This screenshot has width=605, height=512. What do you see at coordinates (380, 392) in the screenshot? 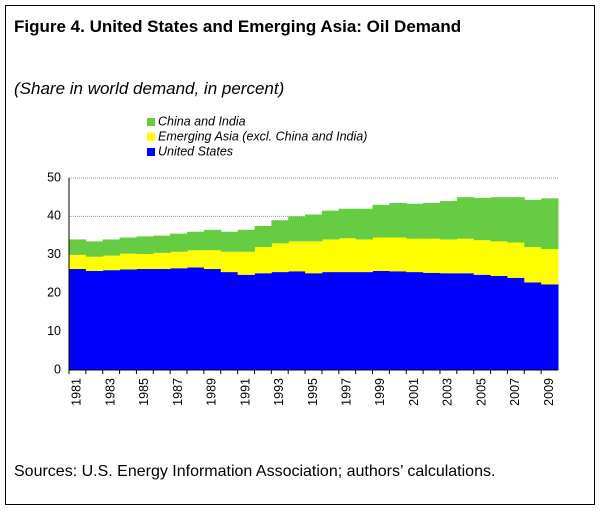
I see `x-tick-label: 1999` at bounding box center [380, 392].